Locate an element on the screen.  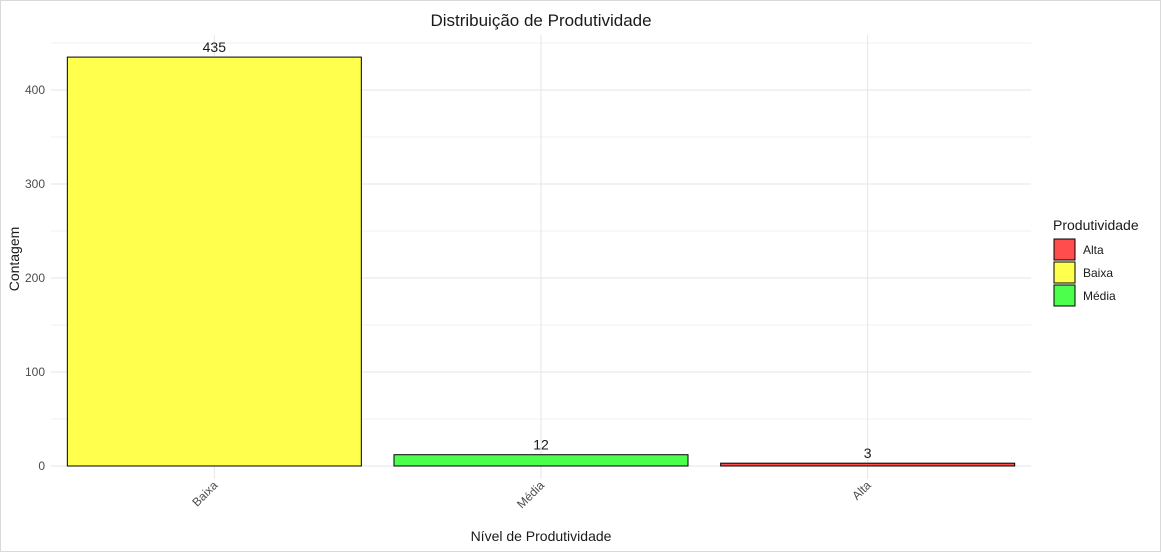
y-axis-ticks: 0 100 200 300 400 is located at coordinates (35, 278).